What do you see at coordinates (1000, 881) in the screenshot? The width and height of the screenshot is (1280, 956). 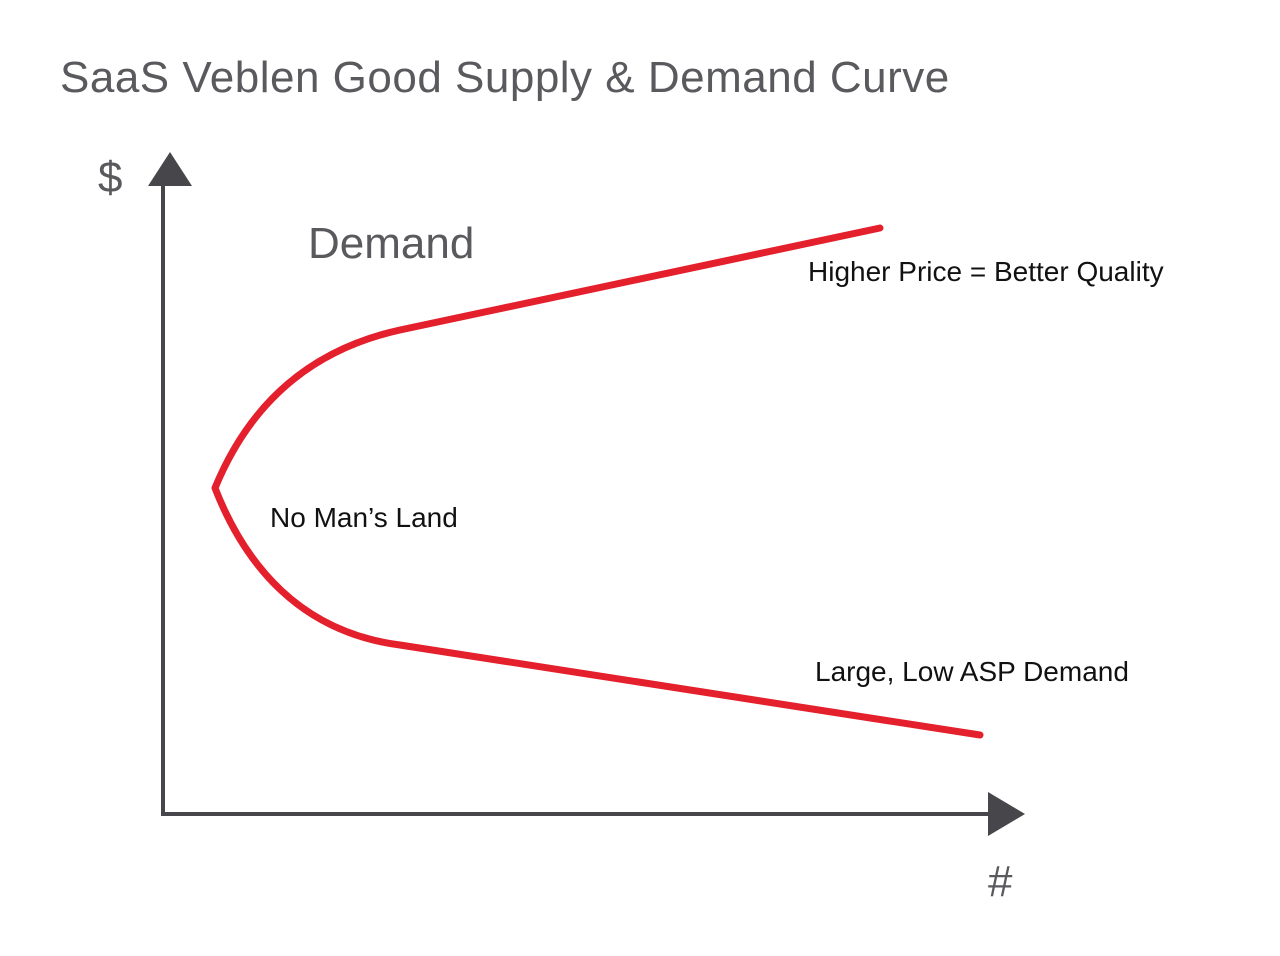 I see `x-axis-label: #` at bounding box center [1000, 881].